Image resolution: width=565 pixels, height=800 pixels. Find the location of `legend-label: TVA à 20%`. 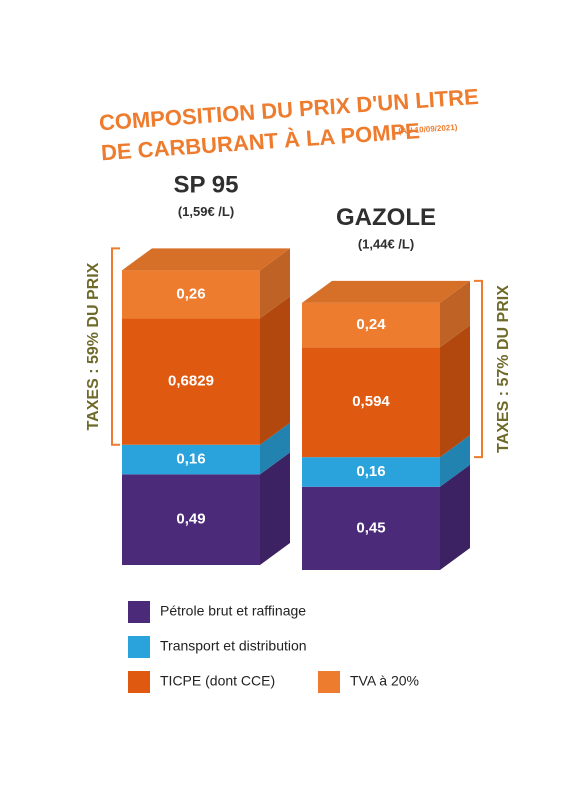

legend-label: TVA à 20% is located at coordinates (384, 681).